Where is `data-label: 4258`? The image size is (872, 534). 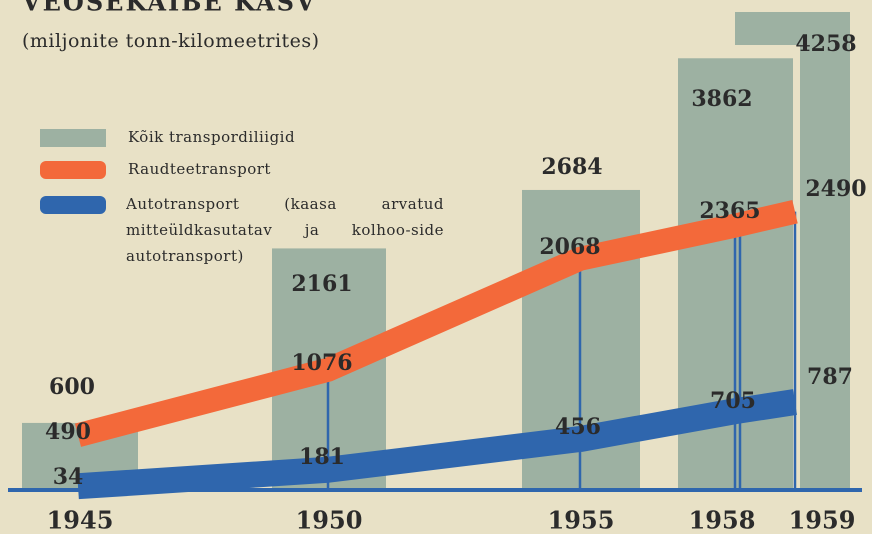
data-label: 4258 is located at coordinates (825, 44).